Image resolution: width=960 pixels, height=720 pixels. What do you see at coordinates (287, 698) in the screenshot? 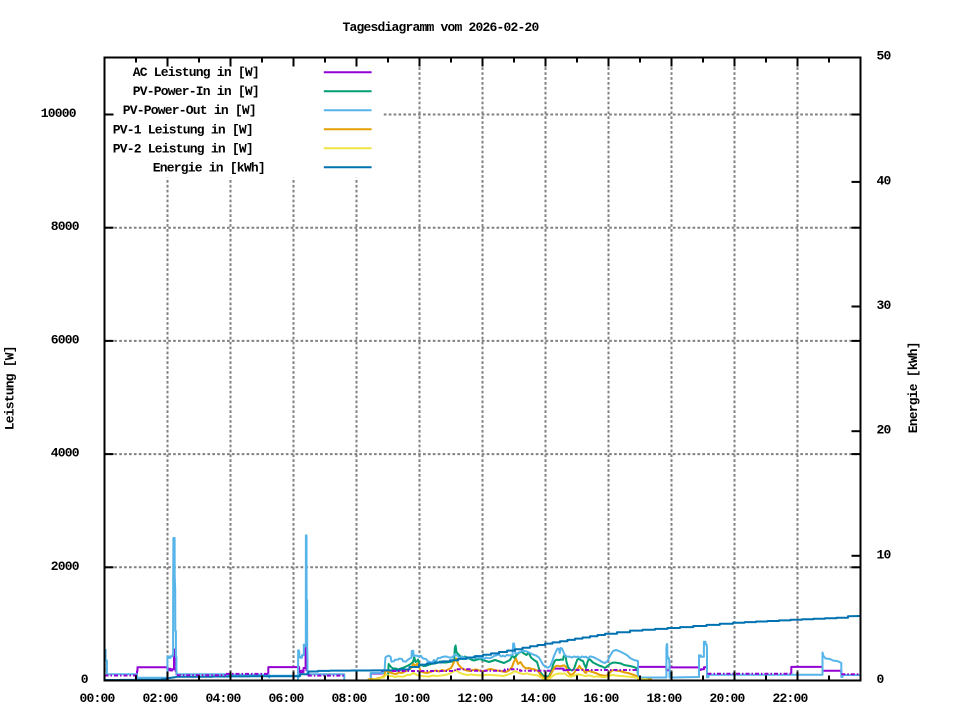
I see `svg-text: 06:00` at bounding box center [287, 698].